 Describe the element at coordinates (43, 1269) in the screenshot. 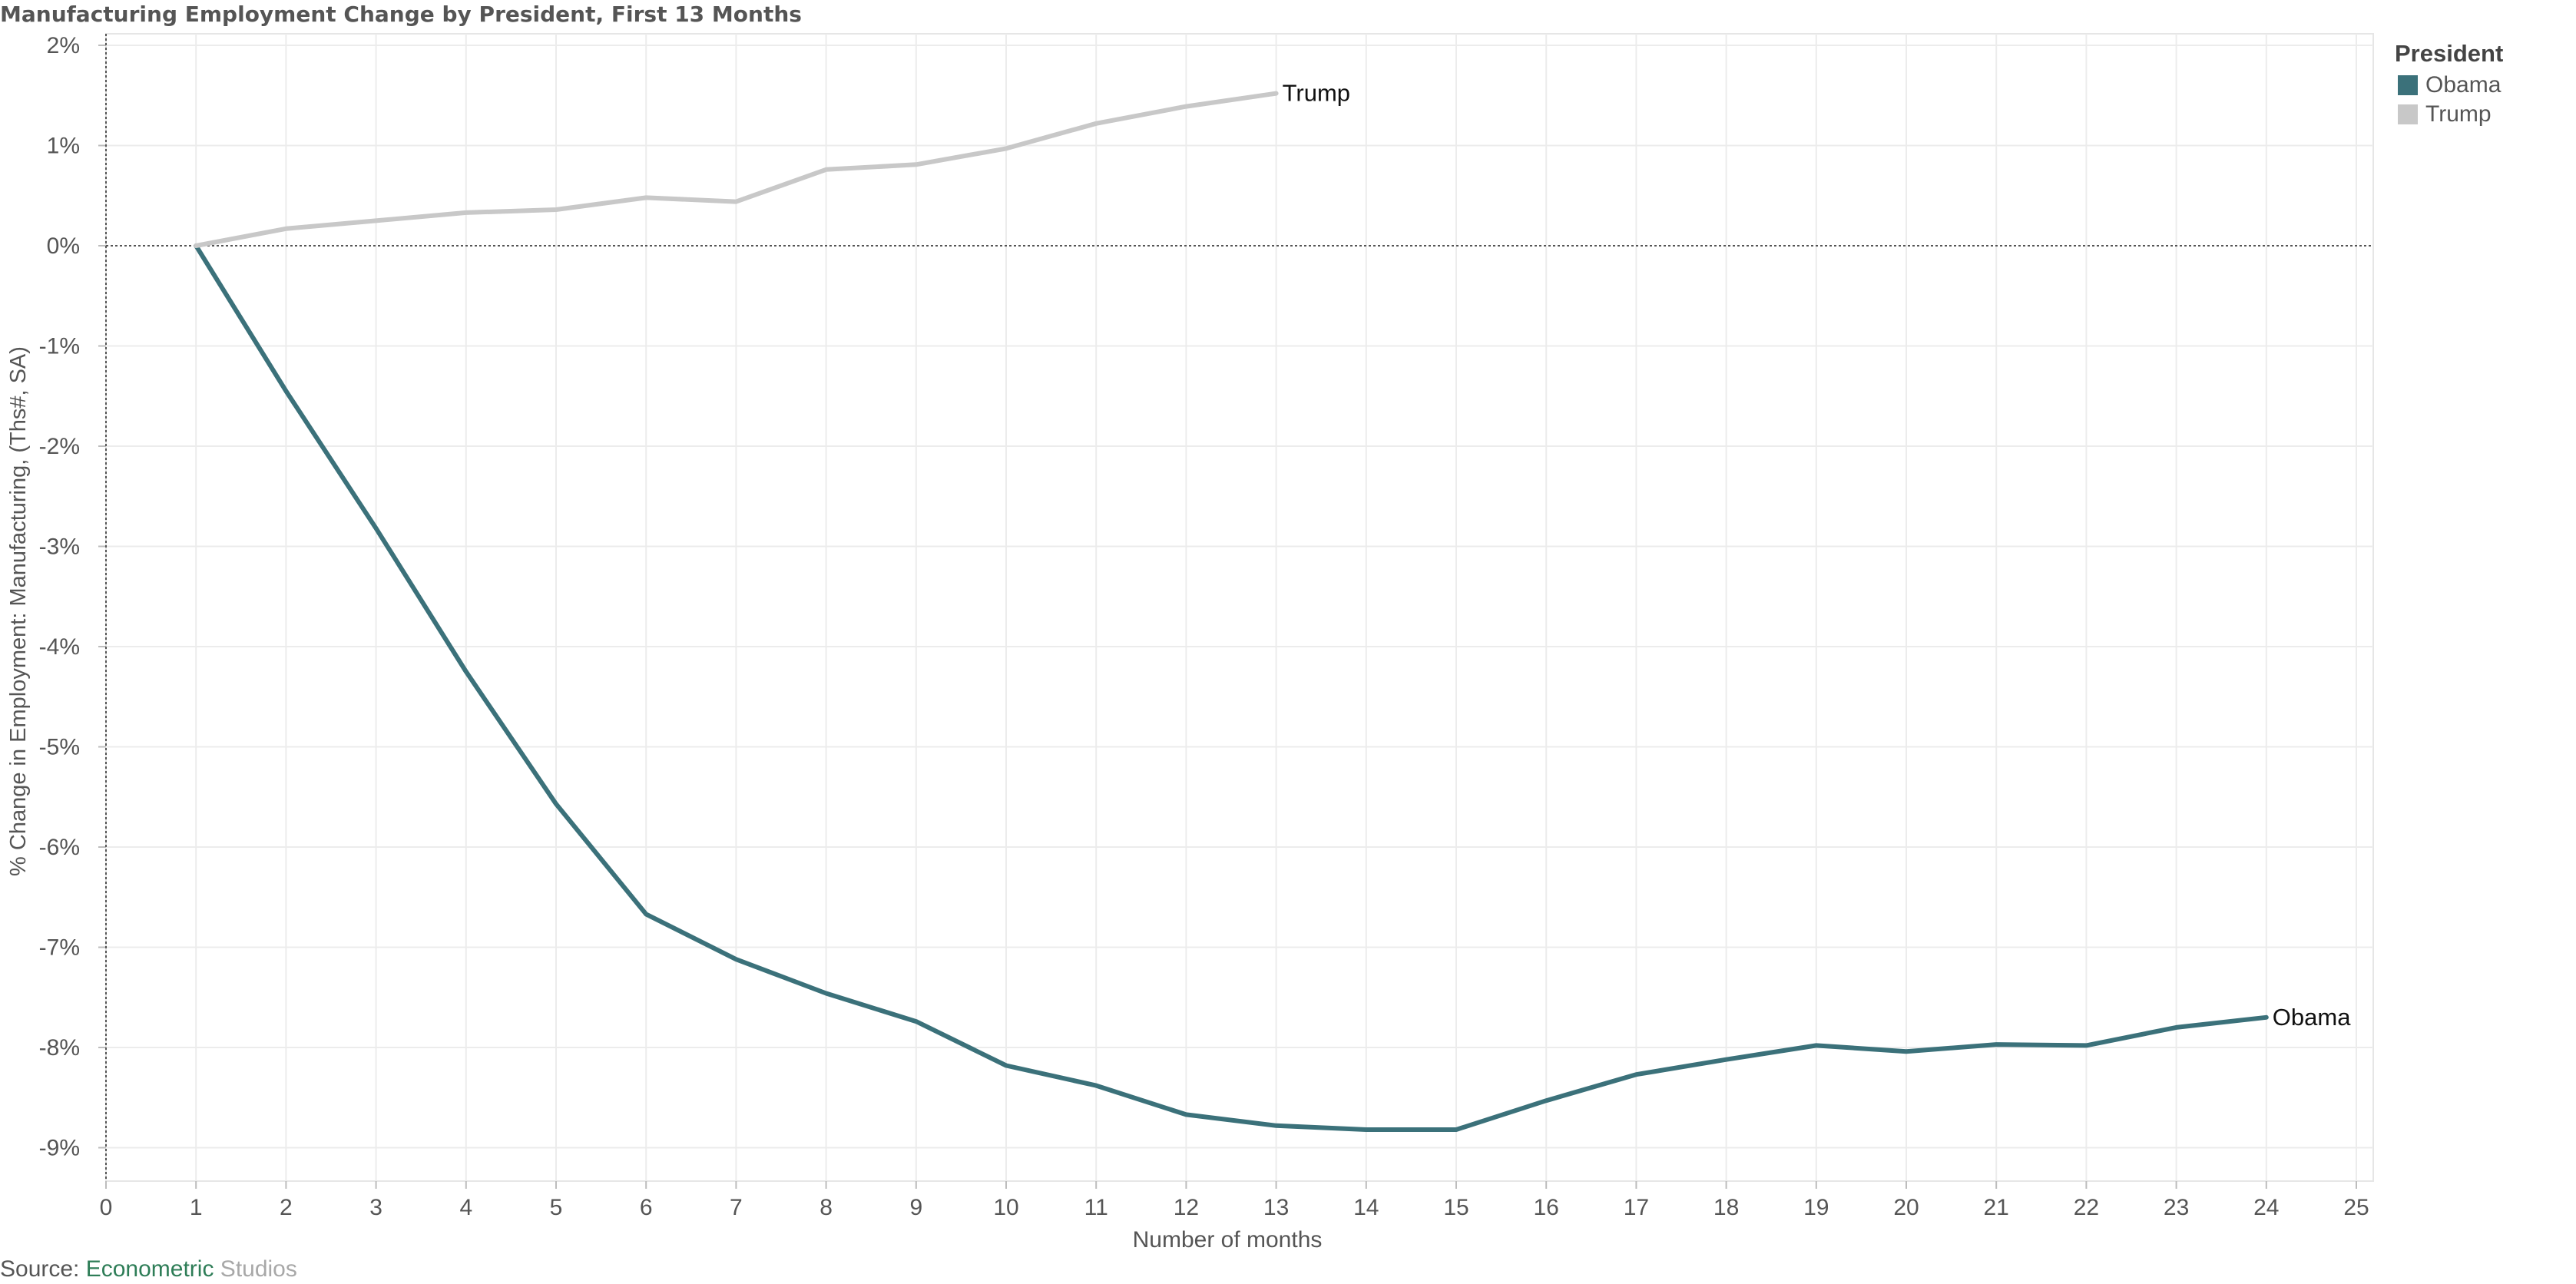

I see `source-prefix: Source:` at that location.